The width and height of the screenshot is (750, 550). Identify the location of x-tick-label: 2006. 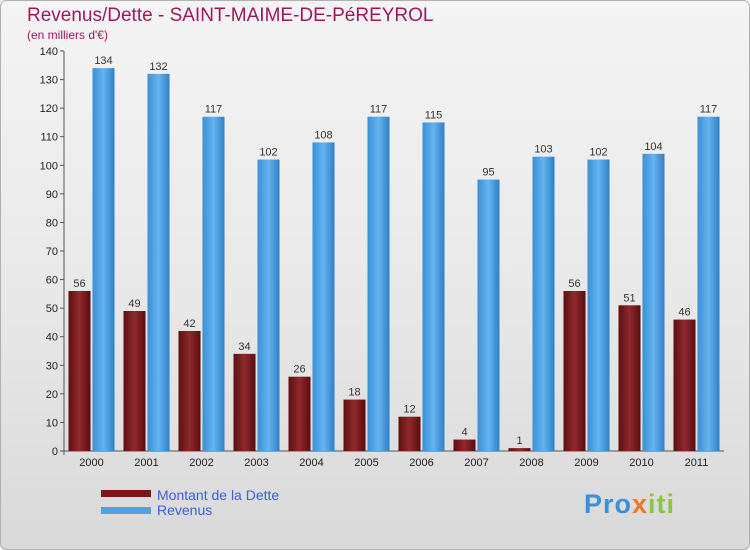
(421, 463).